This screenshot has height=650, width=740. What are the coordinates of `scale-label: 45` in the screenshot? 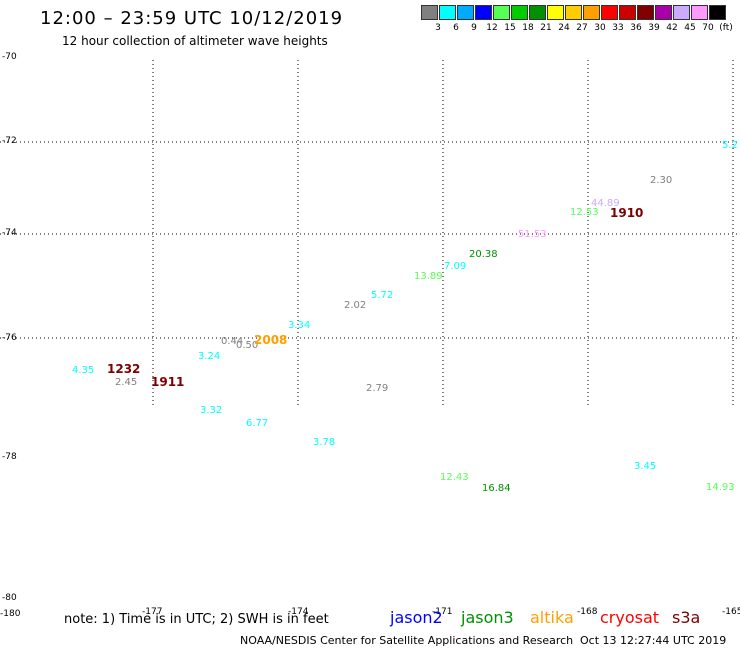 It's located at (690, 28).